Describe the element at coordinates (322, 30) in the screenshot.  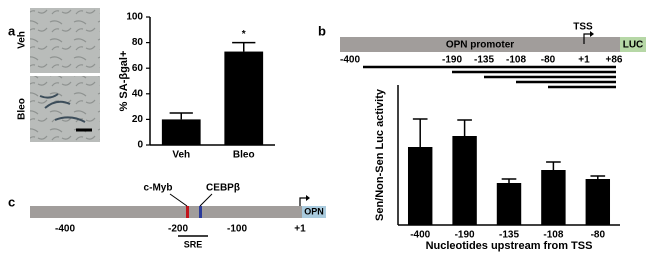
I see `panel-label: b` at that location.